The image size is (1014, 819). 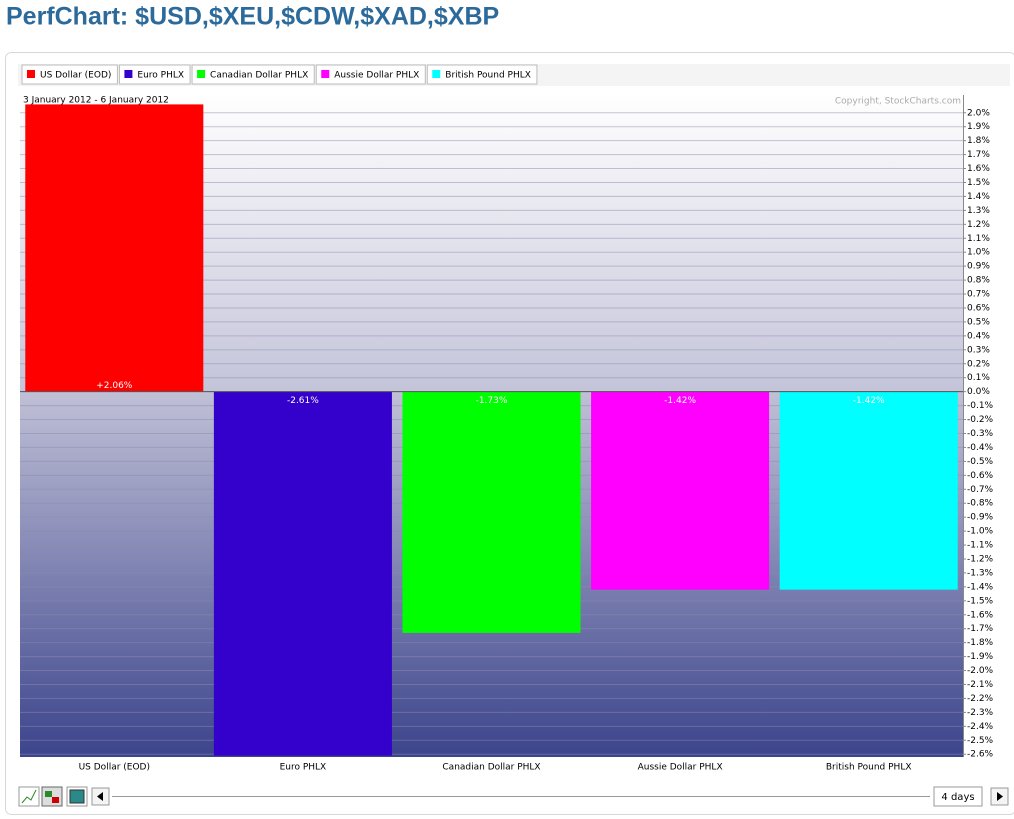 I want to click on y-tick-label: -2.6%, so click(x=980, y=755).